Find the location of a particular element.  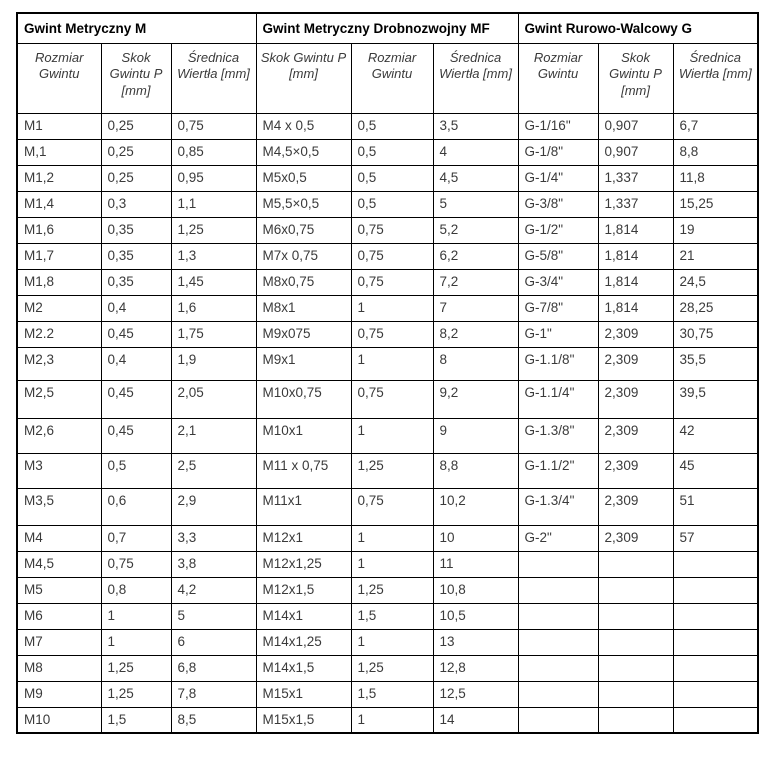

table-cell: 5 is located at coordinates (475, 204).